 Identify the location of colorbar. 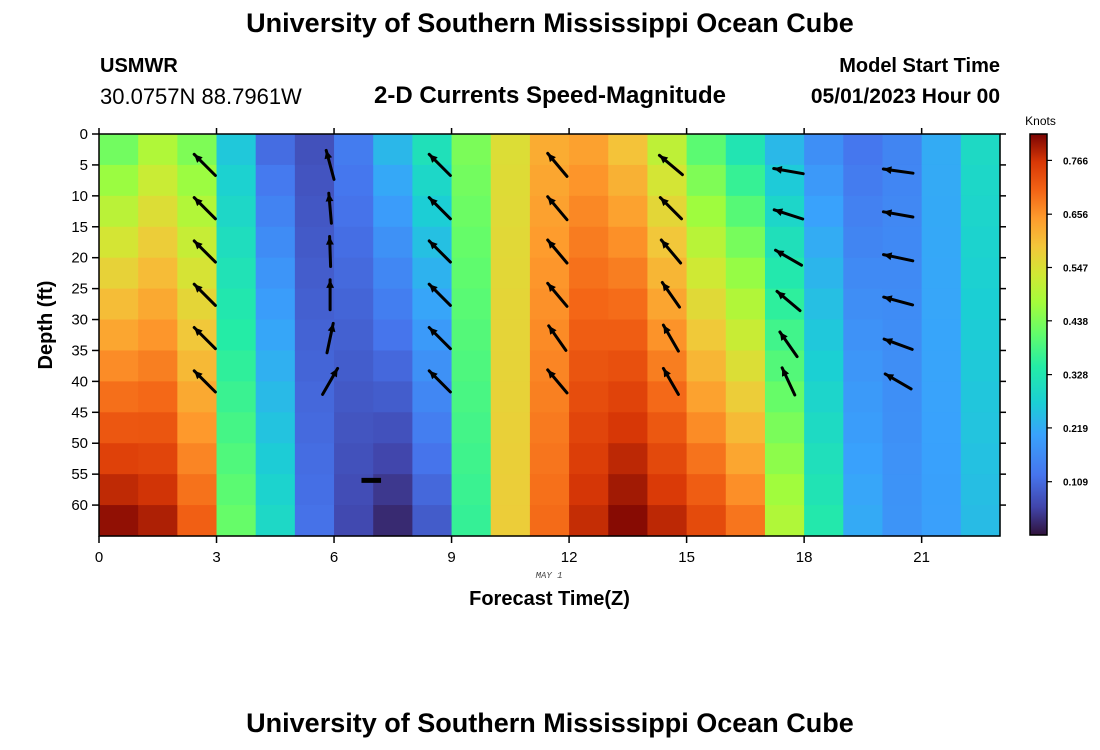
(1038, 334).